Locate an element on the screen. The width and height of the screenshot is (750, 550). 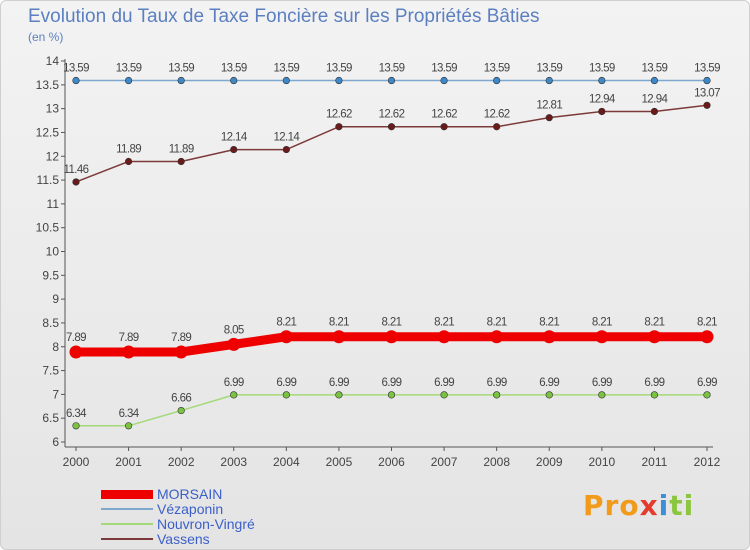
x-tick-label: 2000 is located at coordinates (76, 462).